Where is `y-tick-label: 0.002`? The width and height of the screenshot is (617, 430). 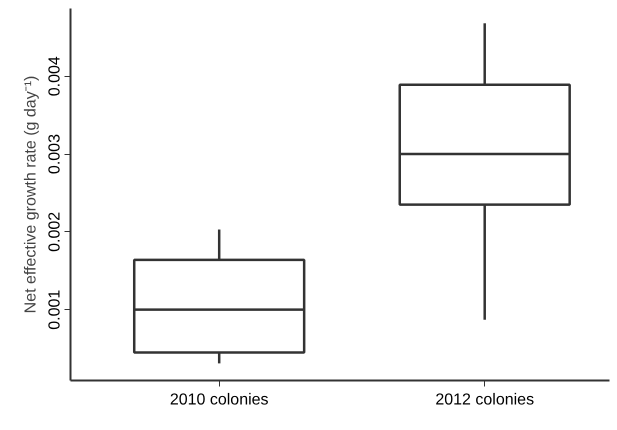 y-tick-label: 0.002 is located at coordinates (55, 232).